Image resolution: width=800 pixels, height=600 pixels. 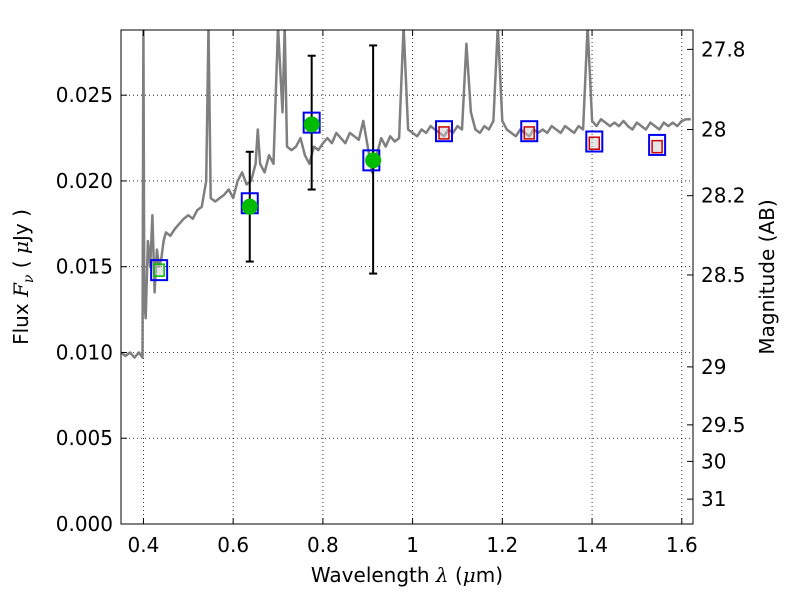 I want to click on magnitude-tick-label: 29, so click(x=713, y=367).